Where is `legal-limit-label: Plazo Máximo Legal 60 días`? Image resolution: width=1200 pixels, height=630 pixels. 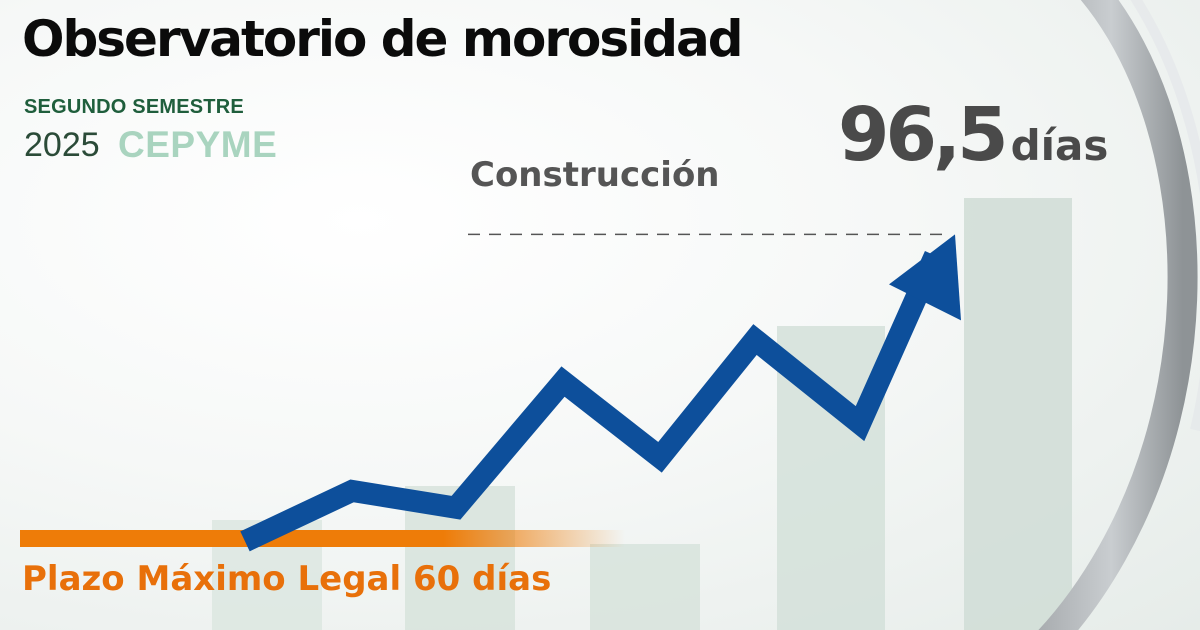 legal-limit-label: Plazo Máximo Legal 60 días is located at coordinates (287, 579).